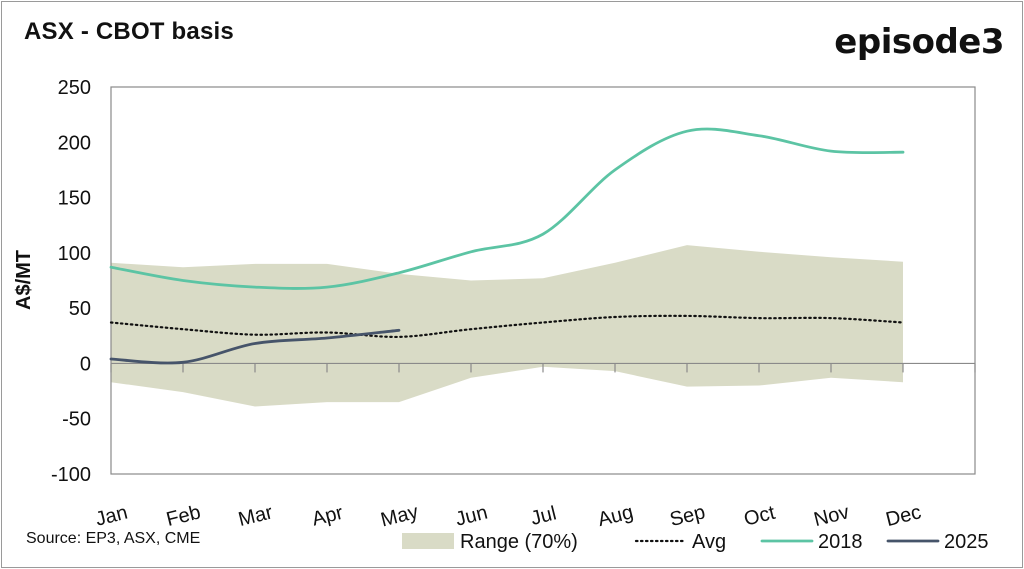 The image size is (1024, 569). What do you see at coordinates (919, 42) in the screenshot?
I see `episode3-logo: episode3` at bounding box center [919, 42].